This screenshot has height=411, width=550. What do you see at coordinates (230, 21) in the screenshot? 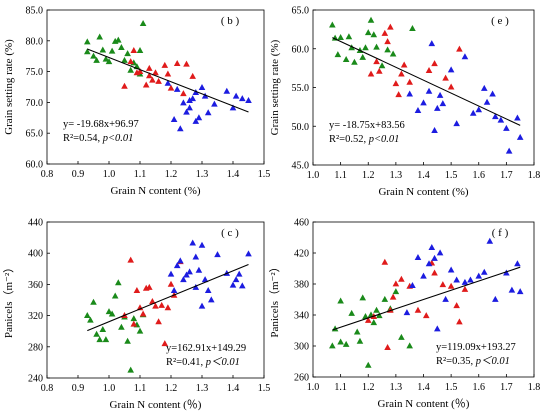
I see `panel-tag: ( b )` at bounding box center [230, 21].